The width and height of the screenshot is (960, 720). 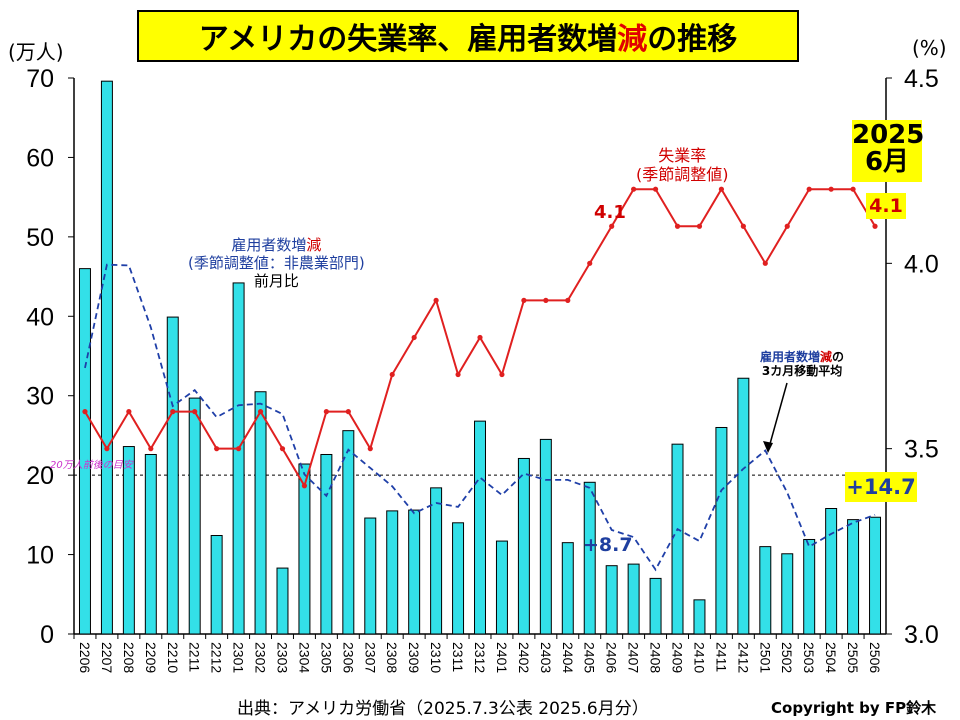 What do you see at coordinates (612, 657) in the screenshot?
I see `x-tick-label: 2406` at bounding box center [612, 657].